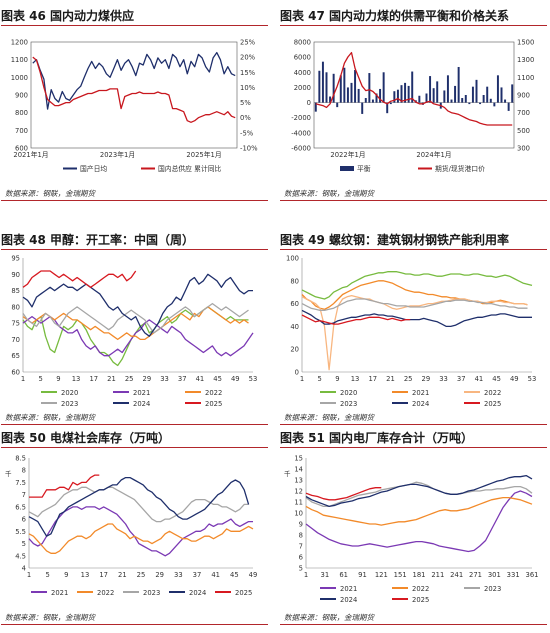  What do you see at coordinates (134, 80) in the screenshot?
I see `series-line-国产日均` at bounding box center [134, 80].